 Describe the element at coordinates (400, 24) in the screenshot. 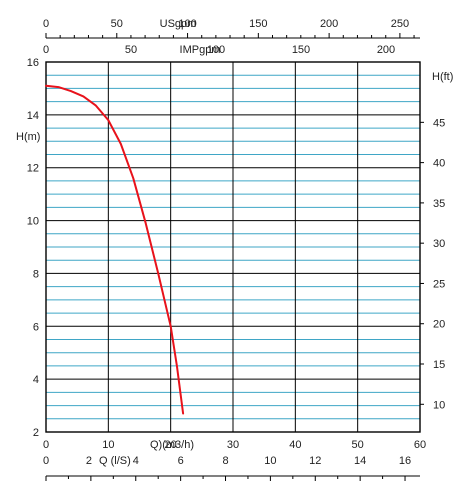

I see `top-usgpm-tick-label: 250` at that location.